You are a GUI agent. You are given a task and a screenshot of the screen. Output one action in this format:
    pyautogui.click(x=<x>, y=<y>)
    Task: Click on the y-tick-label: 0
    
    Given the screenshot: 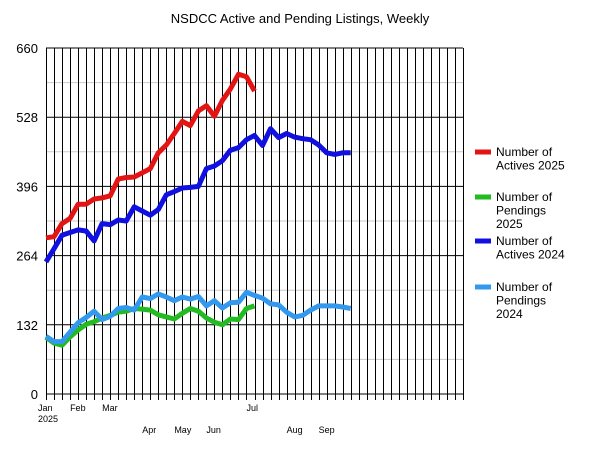 What is the action you would take?
    pyautogui.click(x=34, y=394)
    